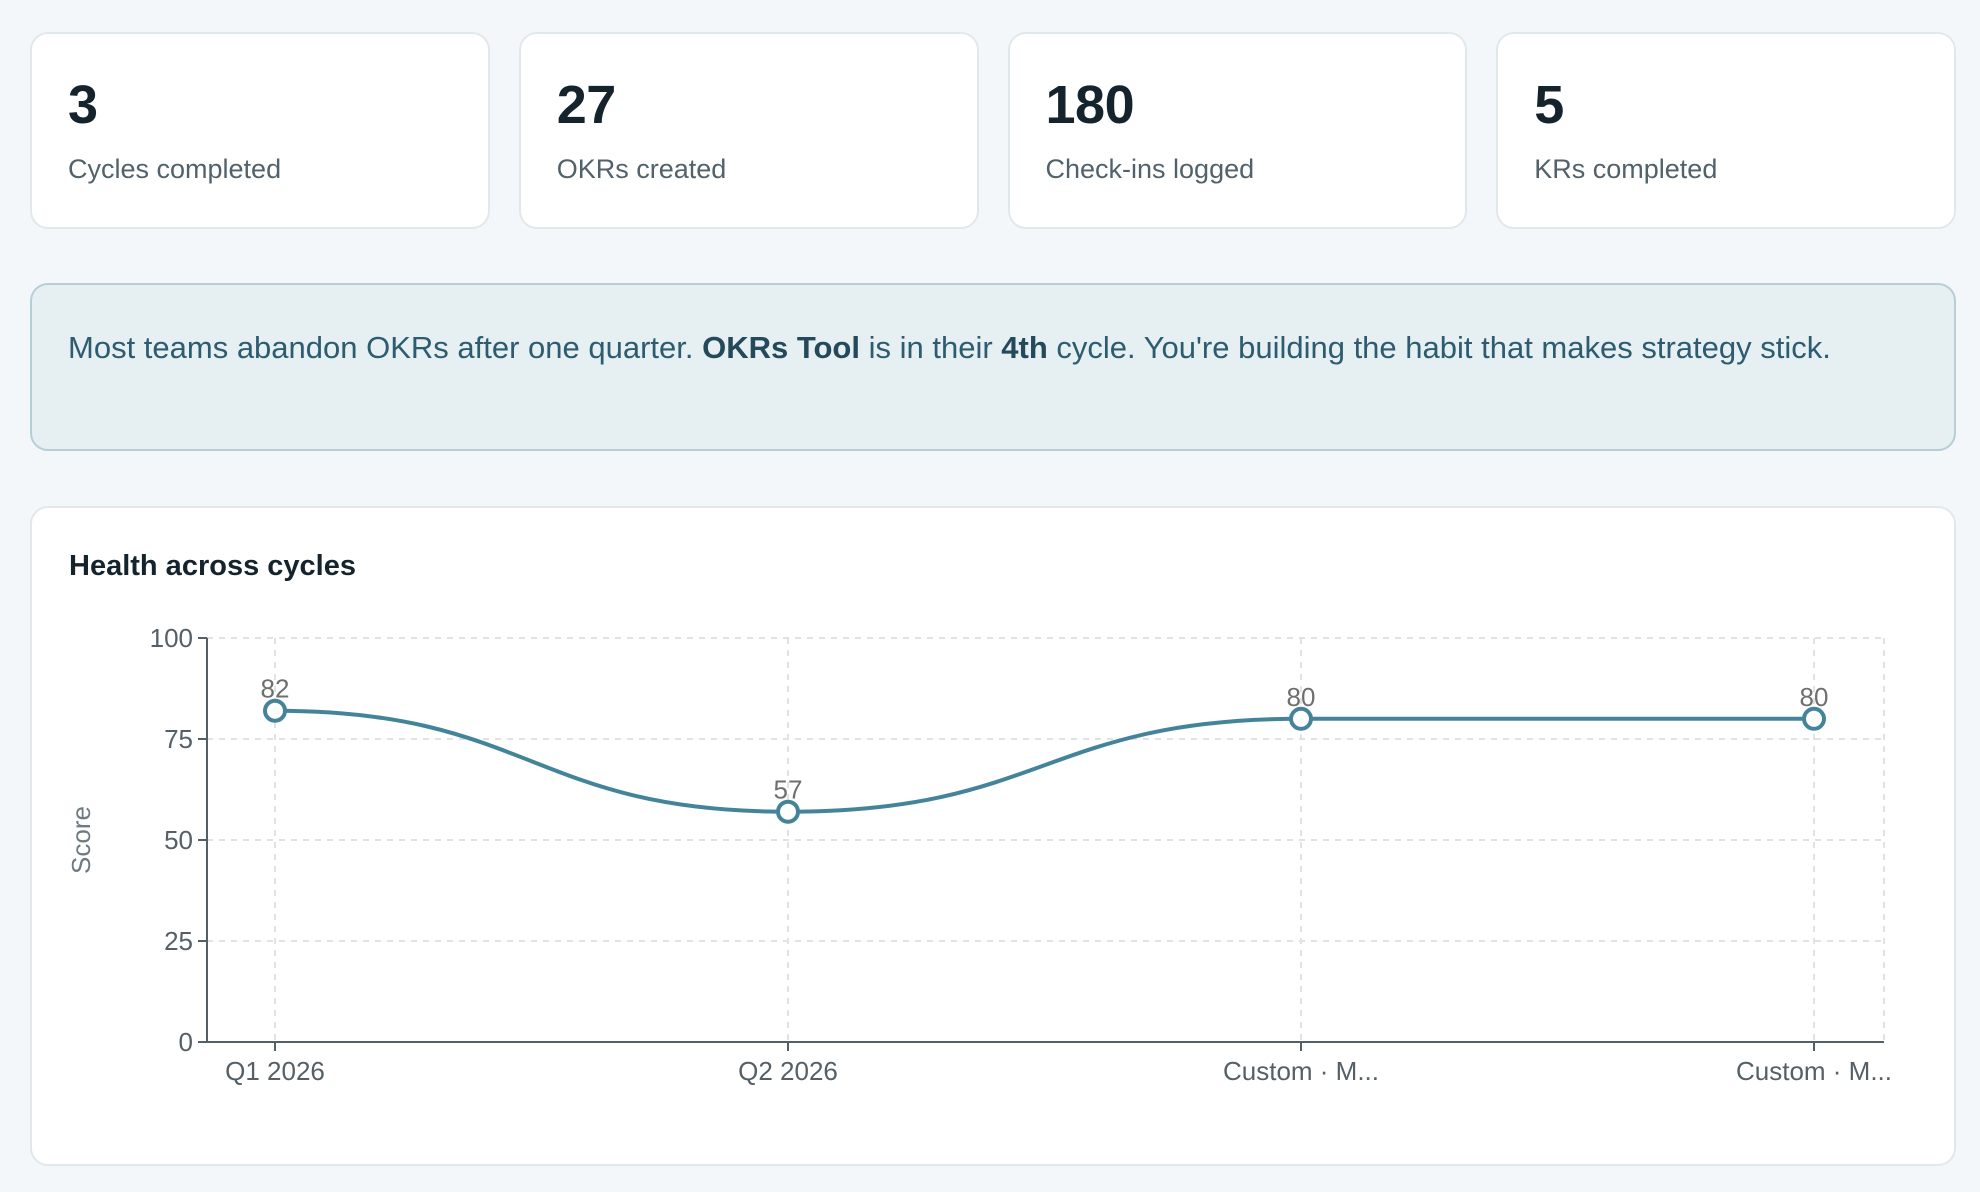  Describe the element at coordinates (1626, 169) in the screenshot. I see `stat-label: KRs completed` at that location.